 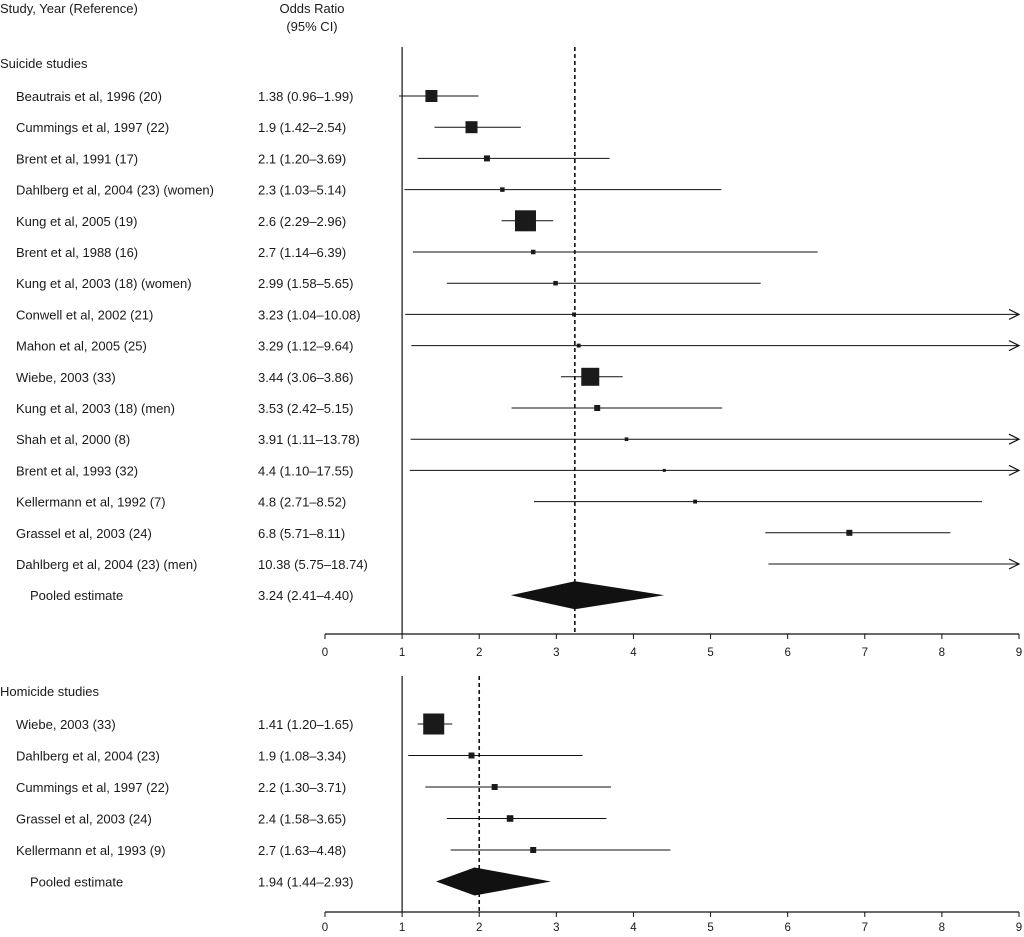 I want to click on pooled-odds-ratio-ci: 3.24 (2.41–4.40), so click(x=305, y=595).